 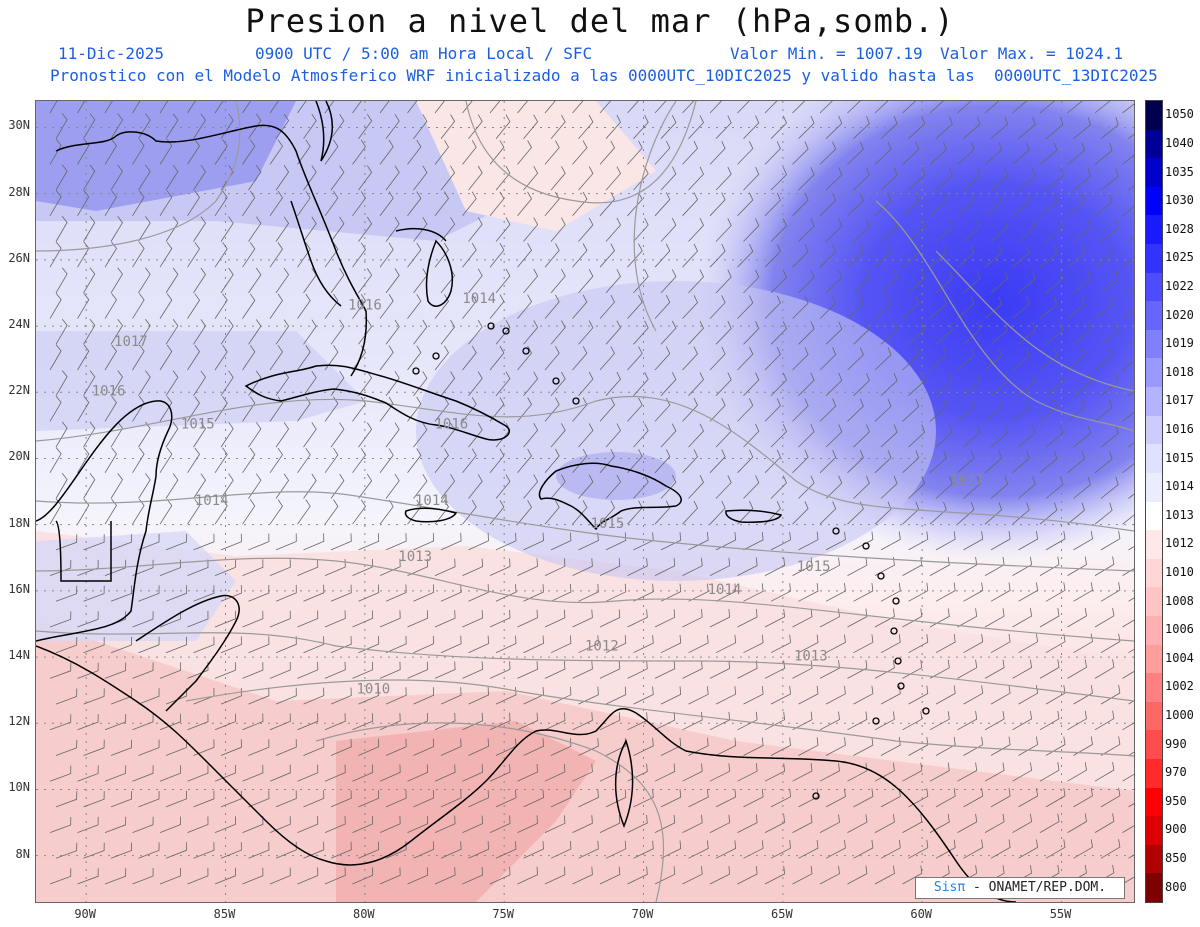 I want to click on colorbar-label: 1014, so click(x=1179, y=486).